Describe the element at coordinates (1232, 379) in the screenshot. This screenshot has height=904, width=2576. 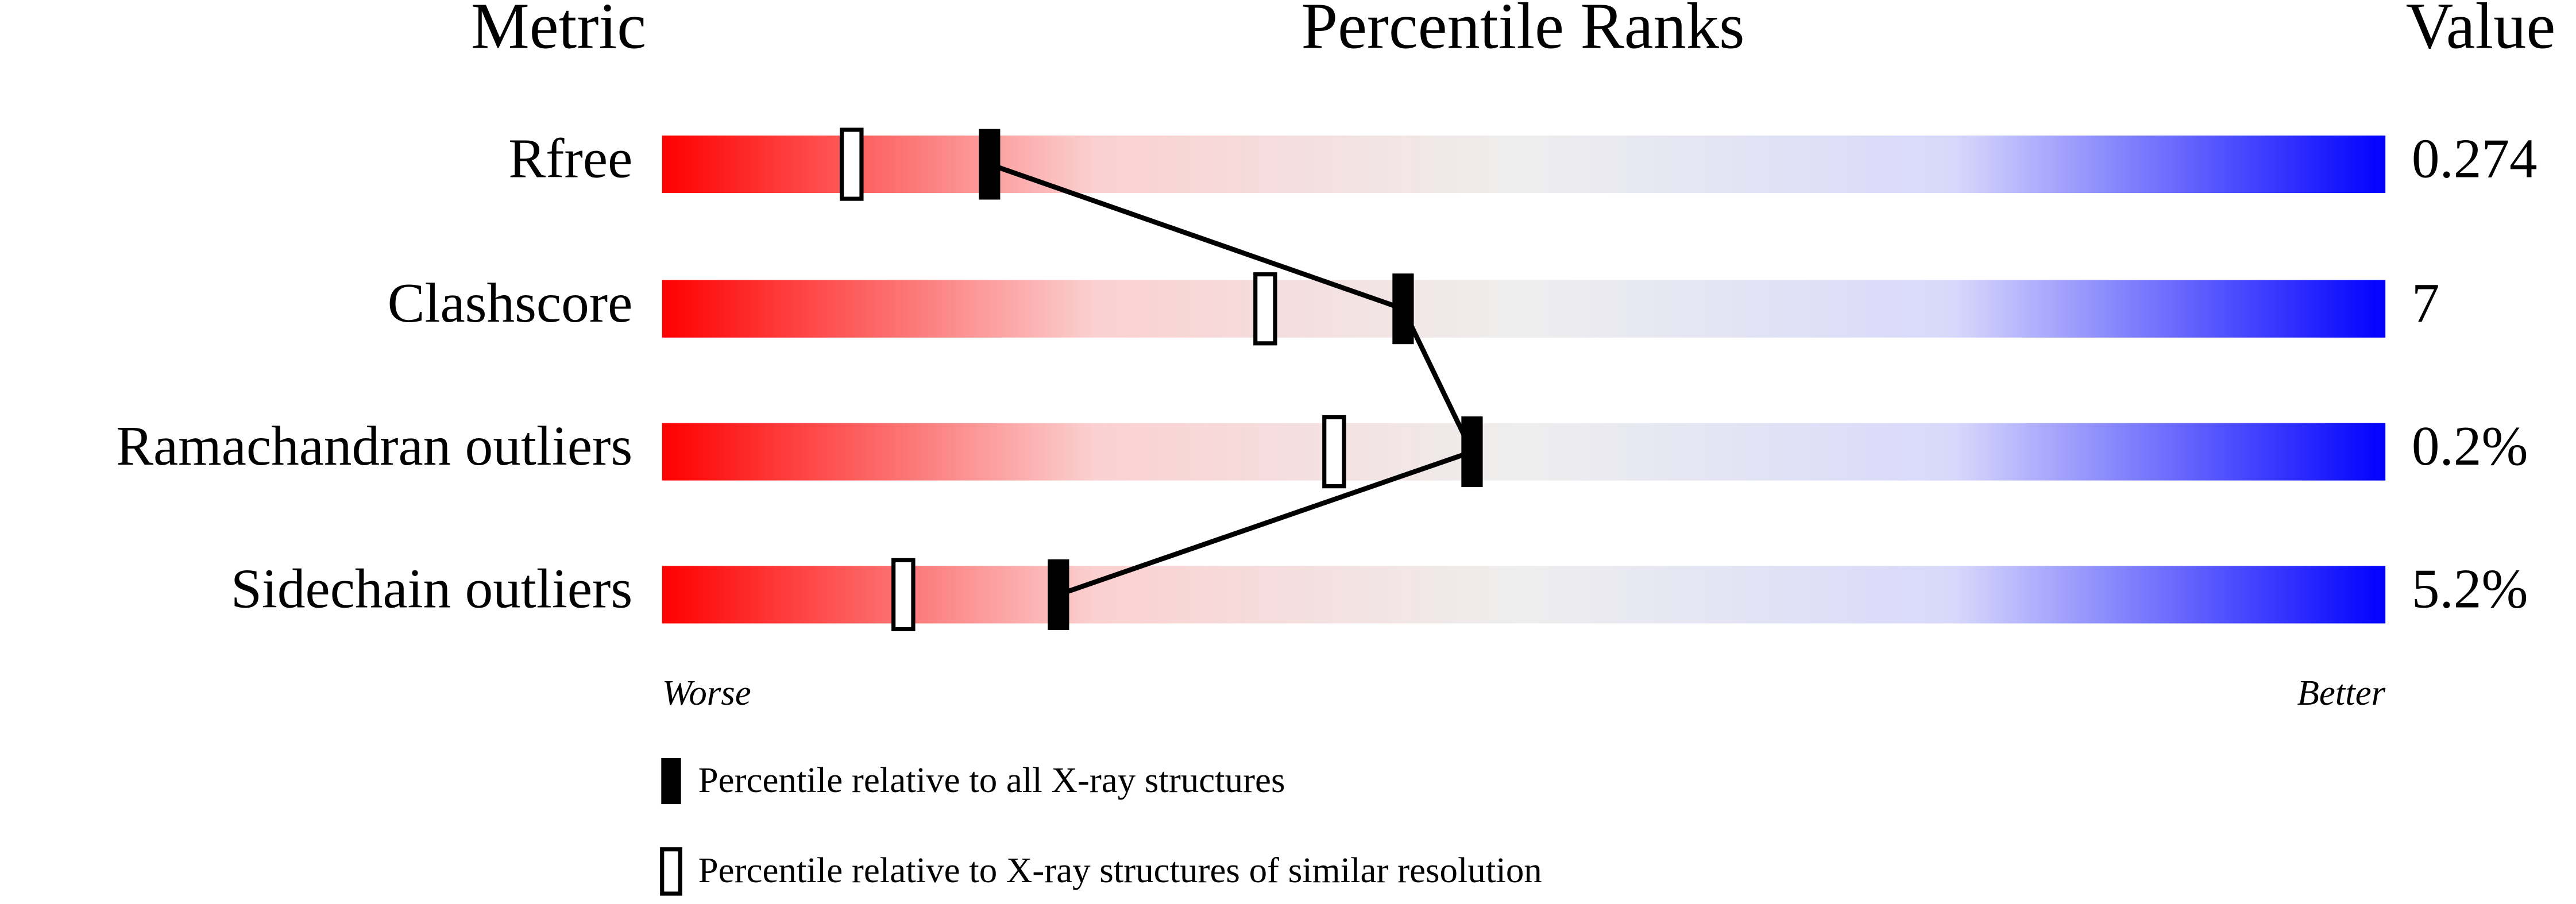
I see `connector-line` at that location.